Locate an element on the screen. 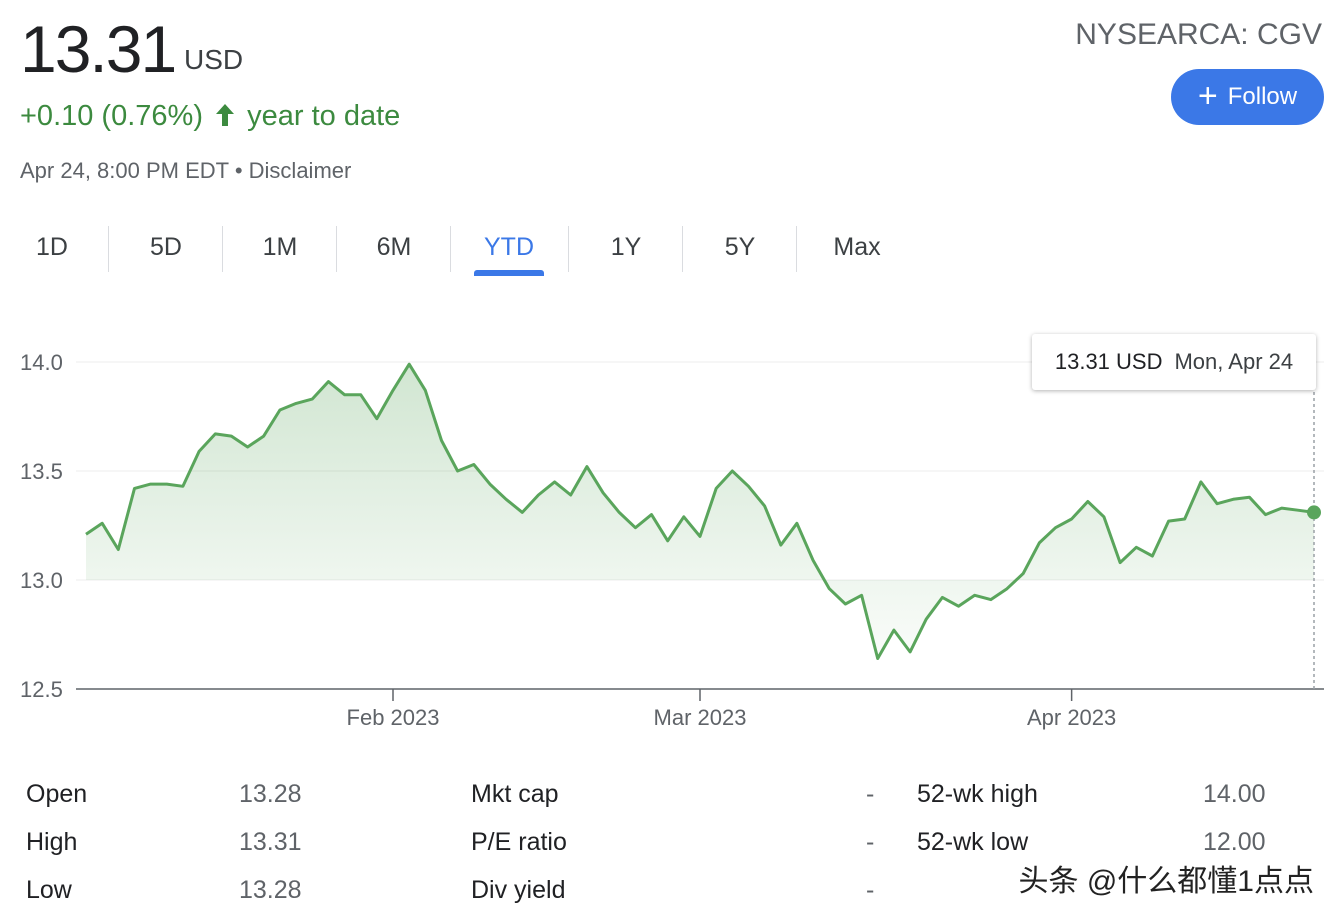  arrow-up-icon is located at coordinates (225, 116).